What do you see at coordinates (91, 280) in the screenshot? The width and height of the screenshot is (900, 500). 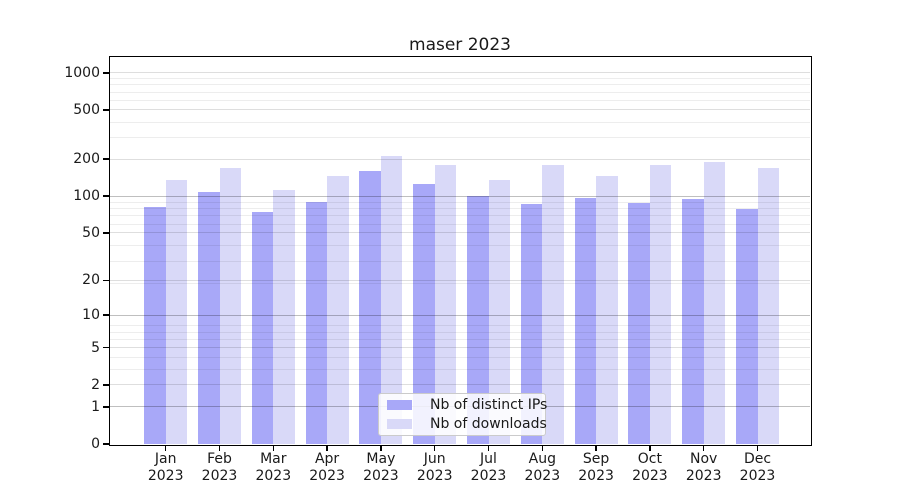 I see `y-tick-label: 20` at bounding box center [91, 280].